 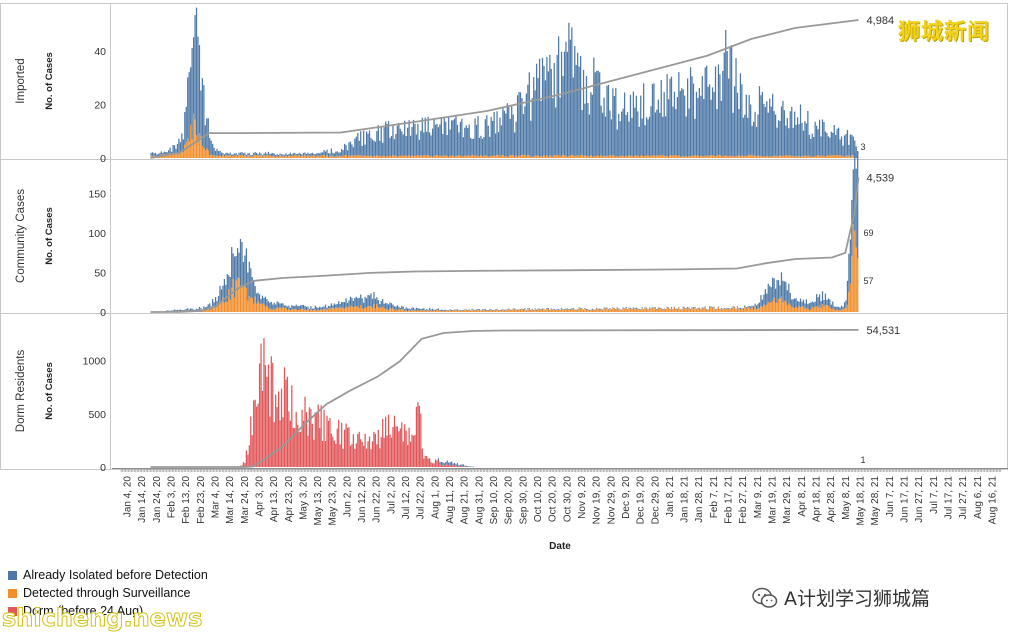 I want to click on x-tick-label: Jun 12, 20, so click(x=362, y=499).